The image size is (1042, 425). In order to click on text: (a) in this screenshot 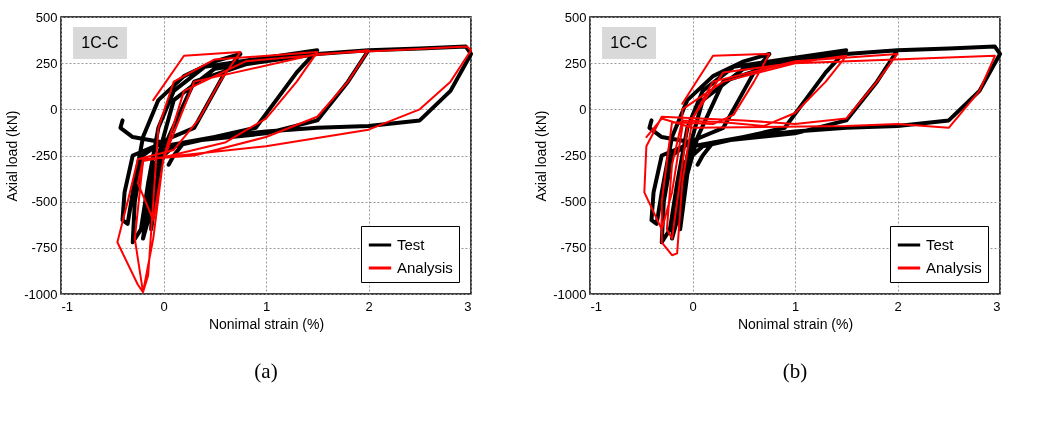, I will do `click(266, 371)`.